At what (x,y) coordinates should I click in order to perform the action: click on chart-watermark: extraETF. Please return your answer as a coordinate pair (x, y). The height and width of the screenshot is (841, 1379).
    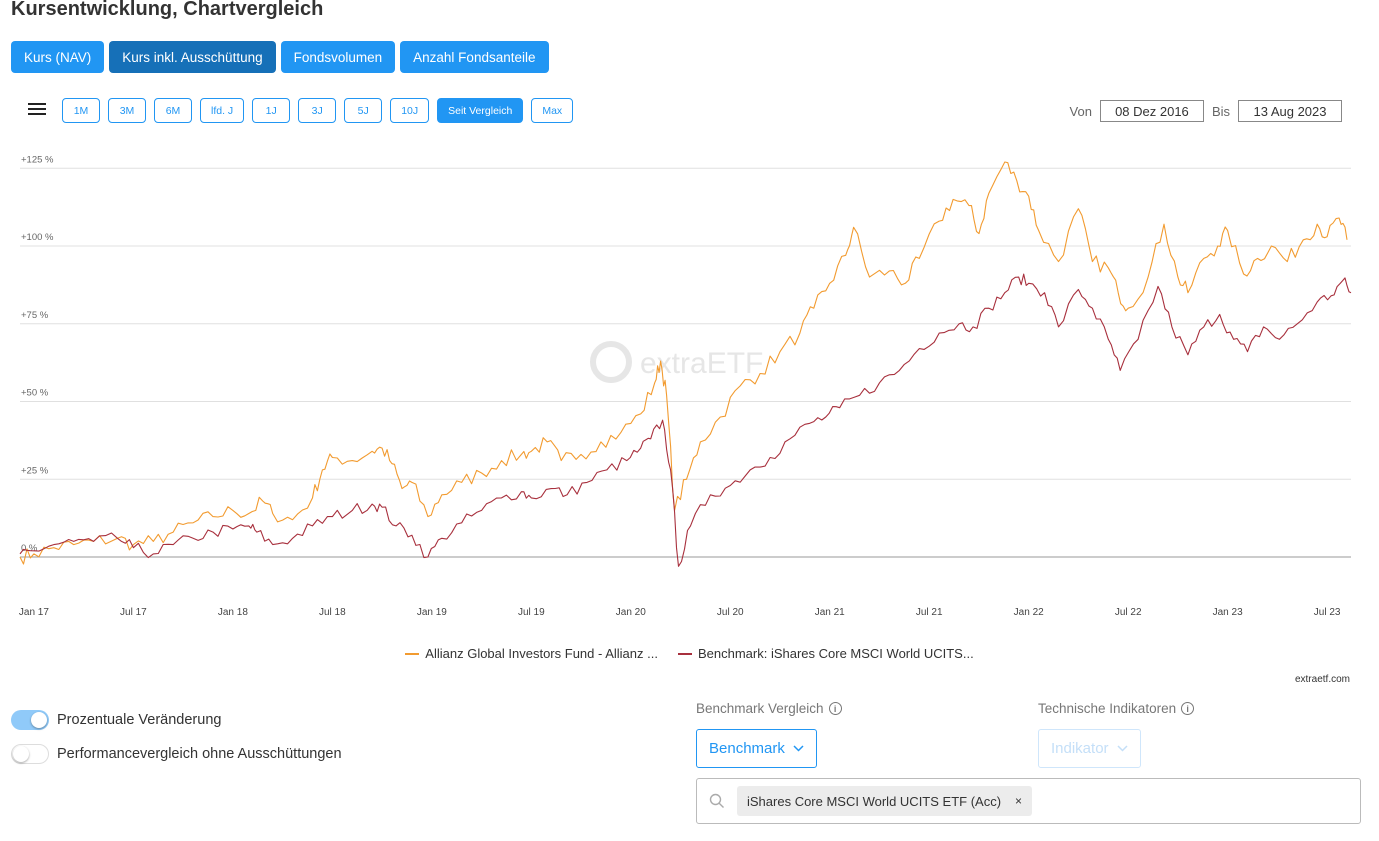
    Looking at the image, I should click on (701, 363).